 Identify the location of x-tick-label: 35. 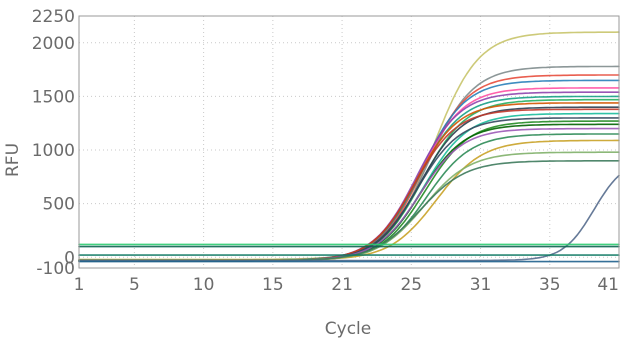
(550, 285).